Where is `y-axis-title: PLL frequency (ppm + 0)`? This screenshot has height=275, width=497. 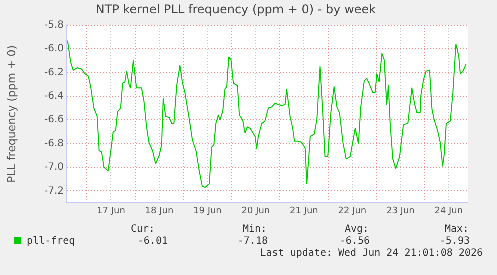 y-axis-title: PLL frequency (ppm + 0) is located at coordinates (11, 114).